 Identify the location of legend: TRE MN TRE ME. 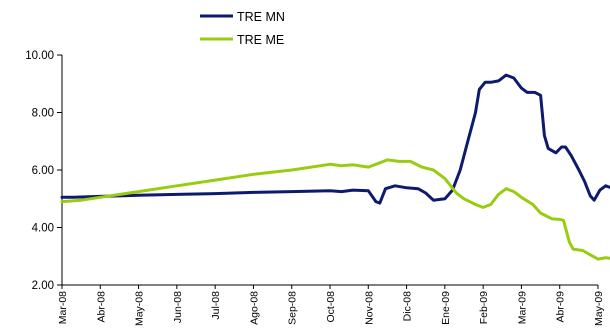
(242, 28).